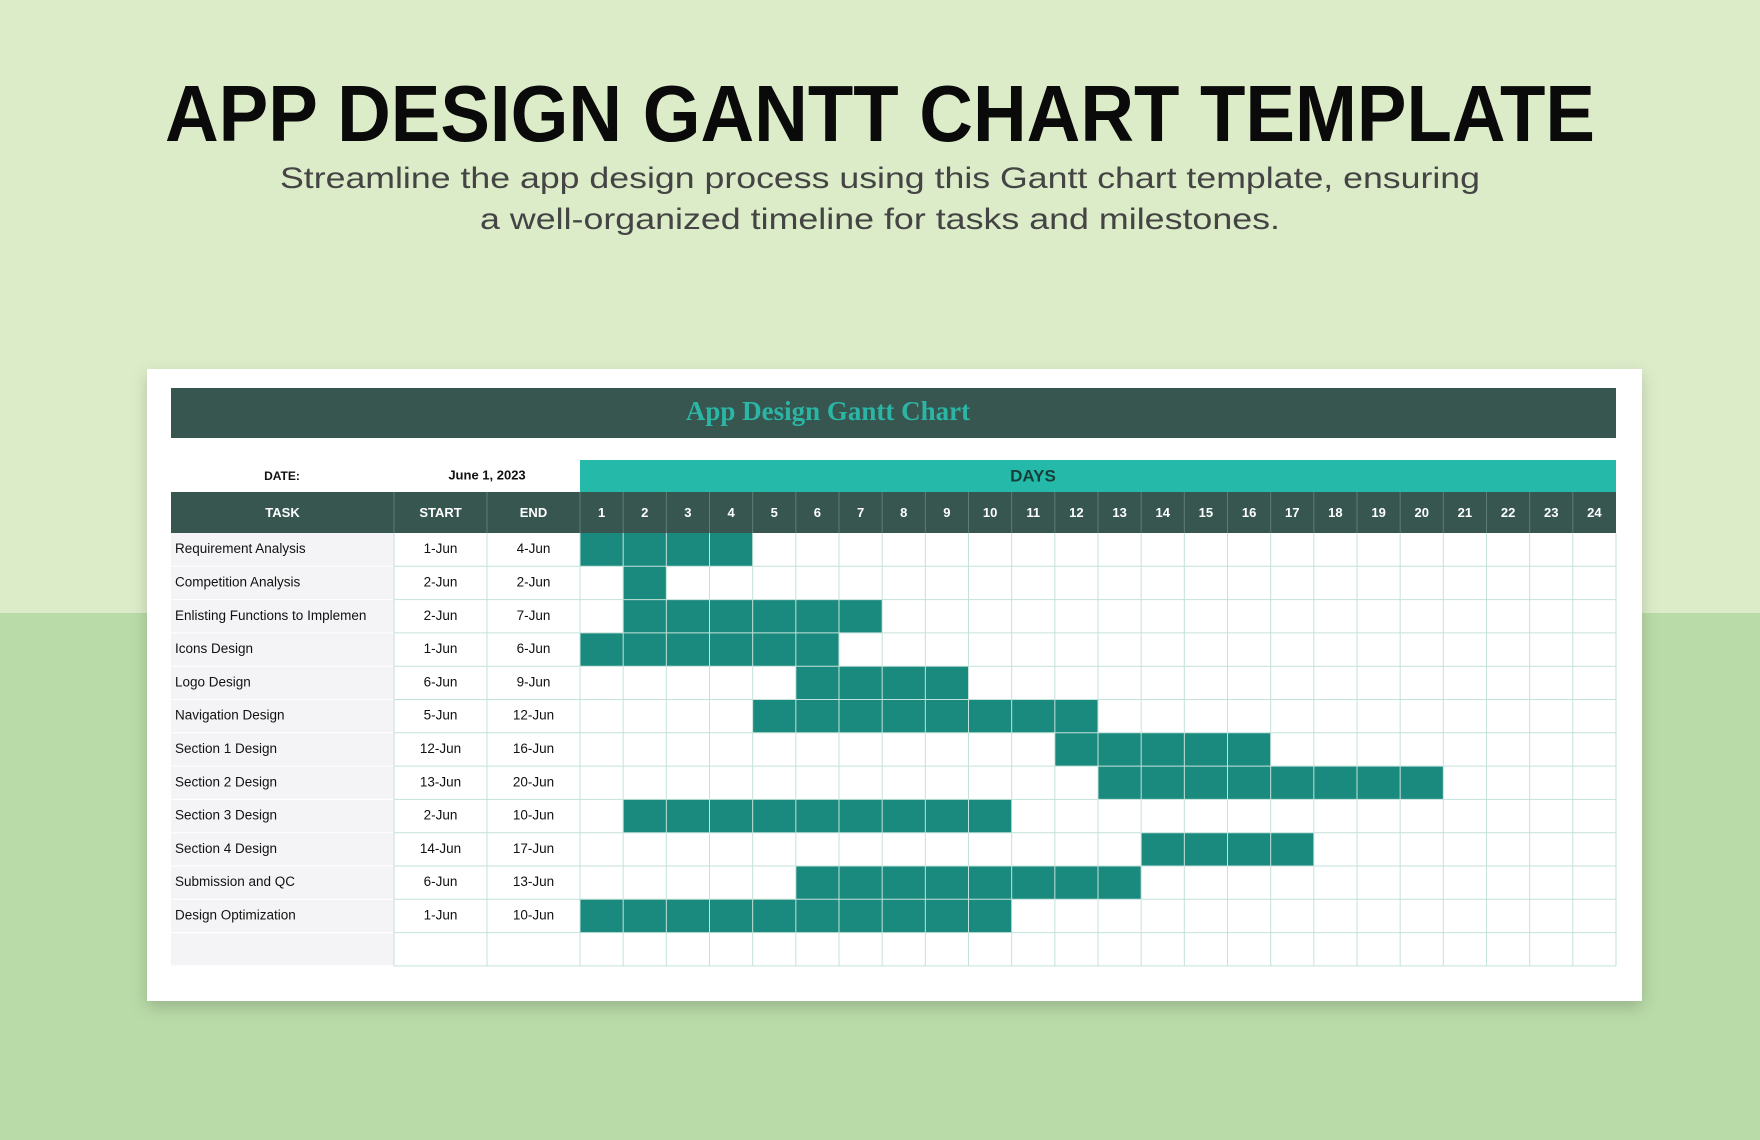 This screenshot has width=1760, height=1140. What do you see at coordinates (270, 615) in the screenshot?
I see `task-name: Enlisting Functions to Implemen` at bounding box center [270, 615].